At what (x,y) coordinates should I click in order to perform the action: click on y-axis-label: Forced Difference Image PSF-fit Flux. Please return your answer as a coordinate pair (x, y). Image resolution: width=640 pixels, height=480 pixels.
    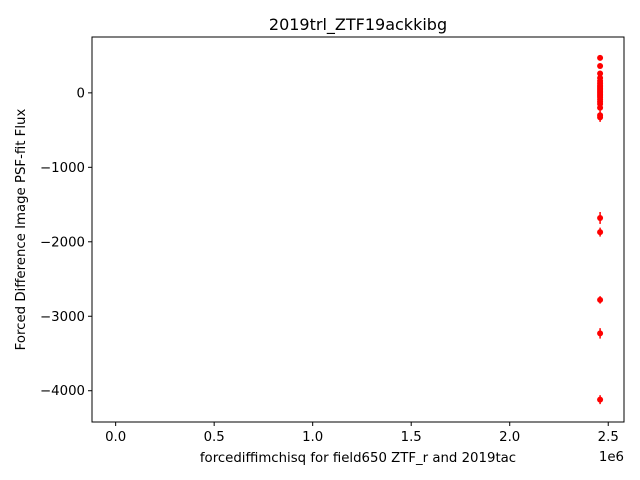
    Looking at the image, I should click on (21, 230).